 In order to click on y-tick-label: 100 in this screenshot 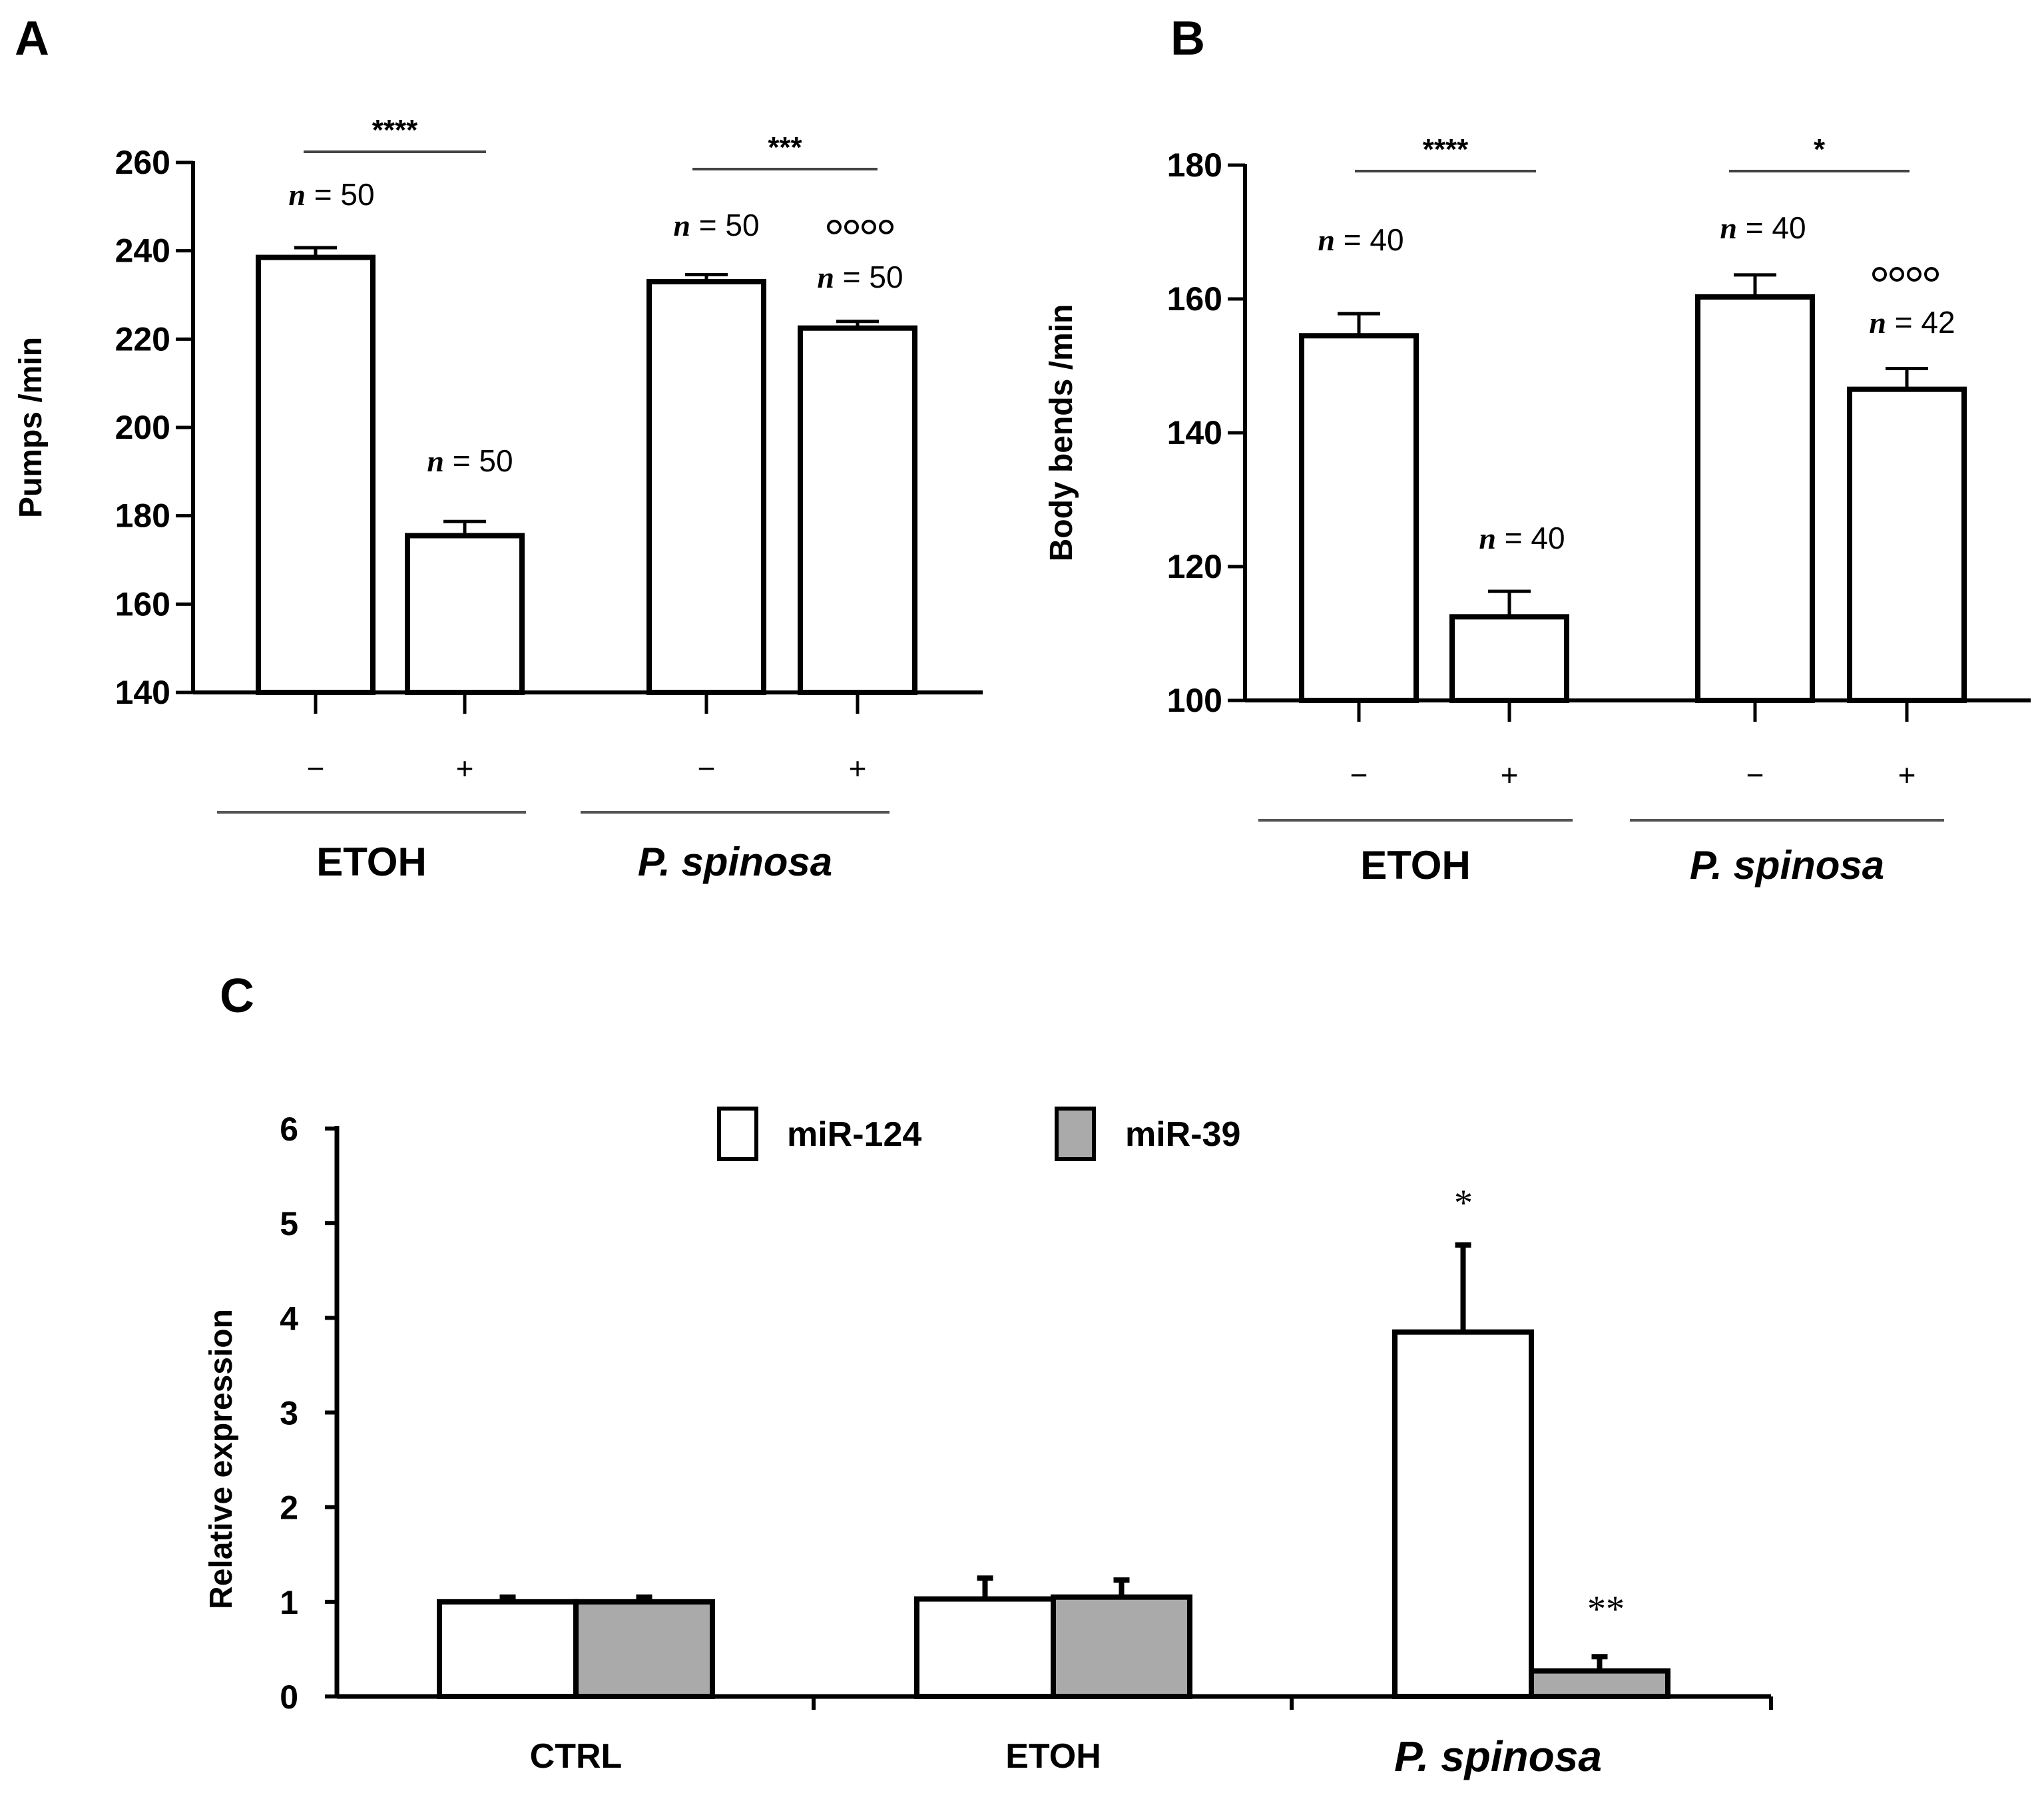, I will do `click(1194, 701)`.